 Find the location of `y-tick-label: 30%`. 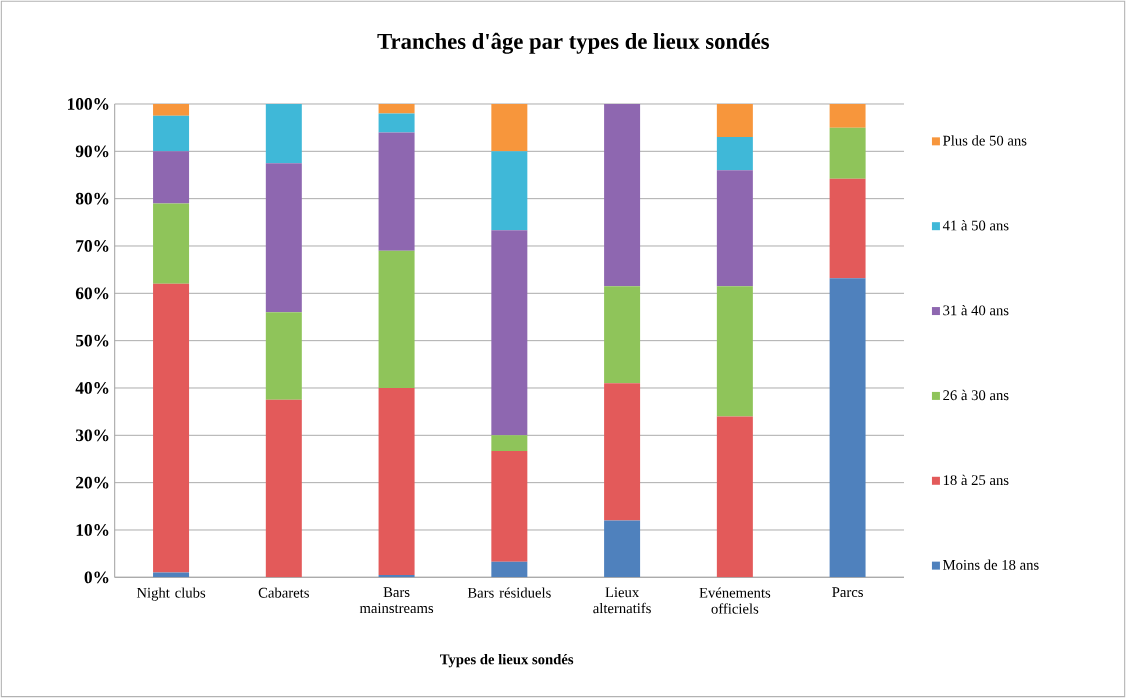

y-tick-label: 30% is located at coordinates (92, 435).